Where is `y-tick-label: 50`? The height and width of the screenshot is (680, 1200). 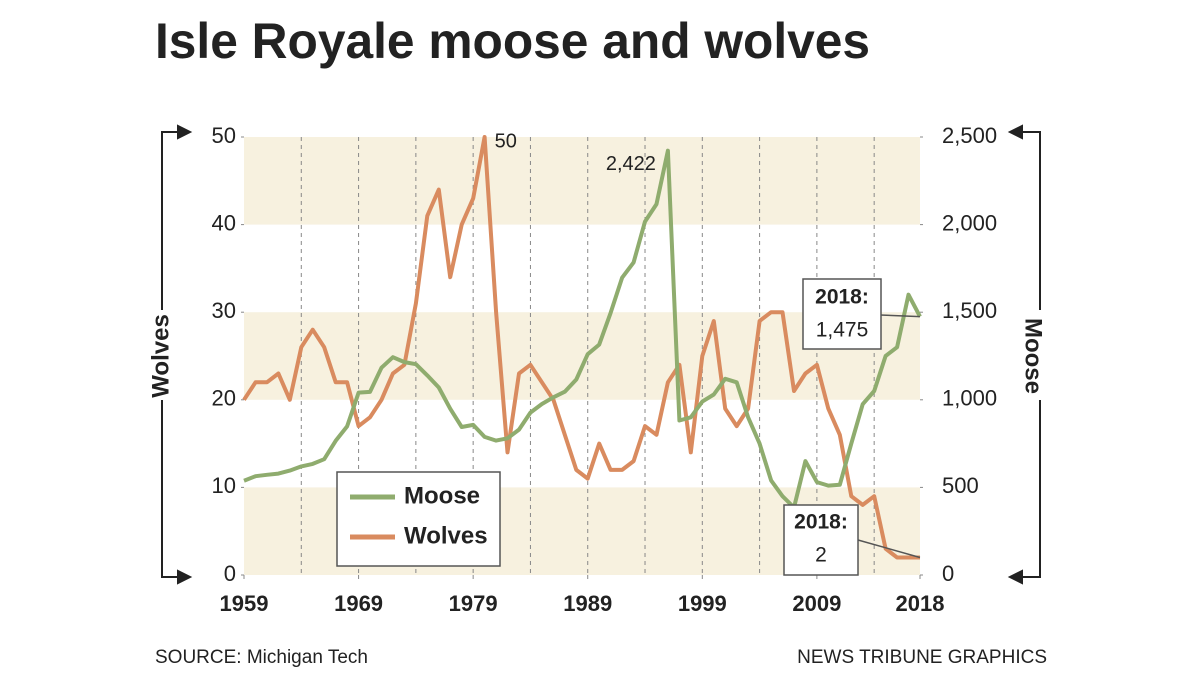 y-tick-label: 50 is located at coordinates (224, 135).